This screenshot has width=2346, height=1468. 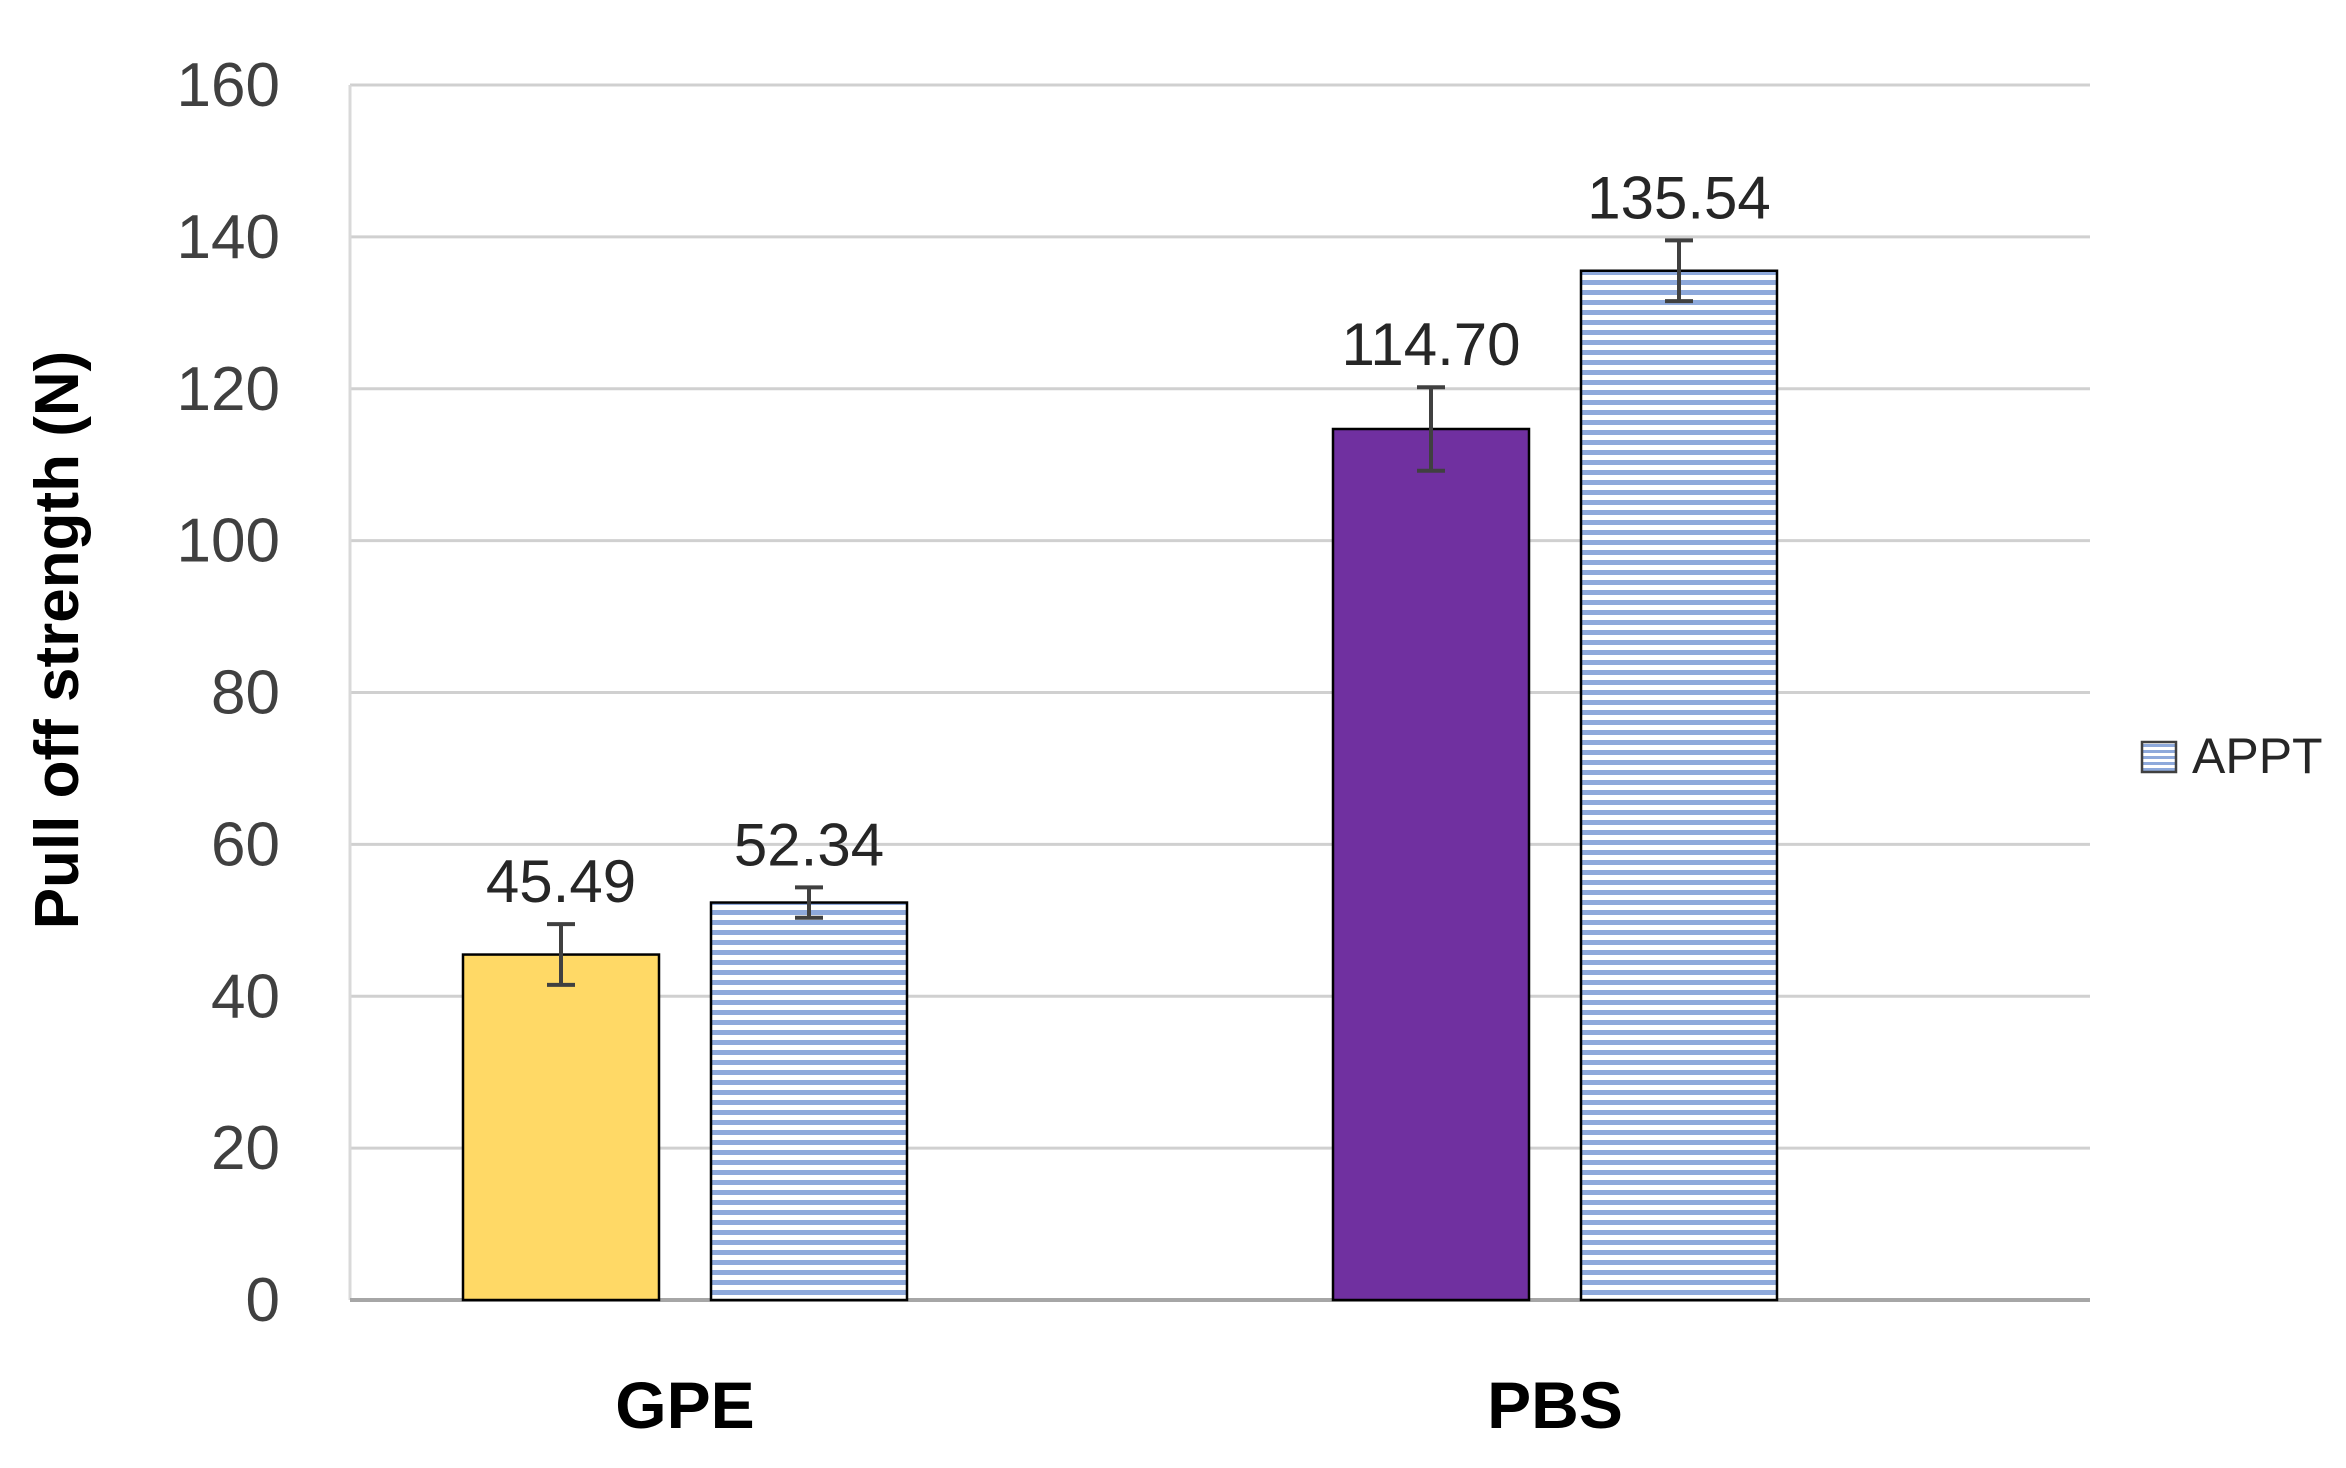 I want to click on y-tick-label: 0, so click(x=263, y=1300).